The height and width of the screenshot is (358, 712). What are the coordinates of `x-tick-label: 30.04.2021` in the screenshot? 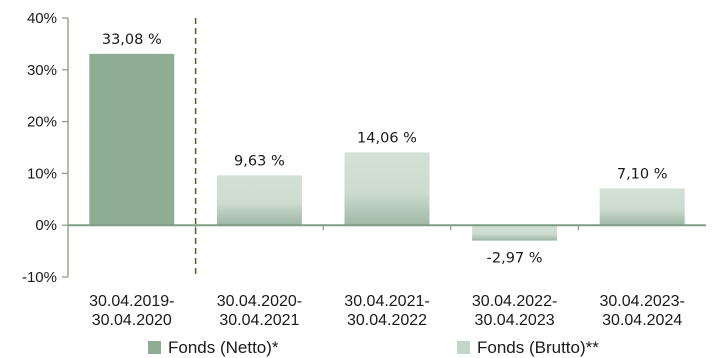 It's located at (259, 320).